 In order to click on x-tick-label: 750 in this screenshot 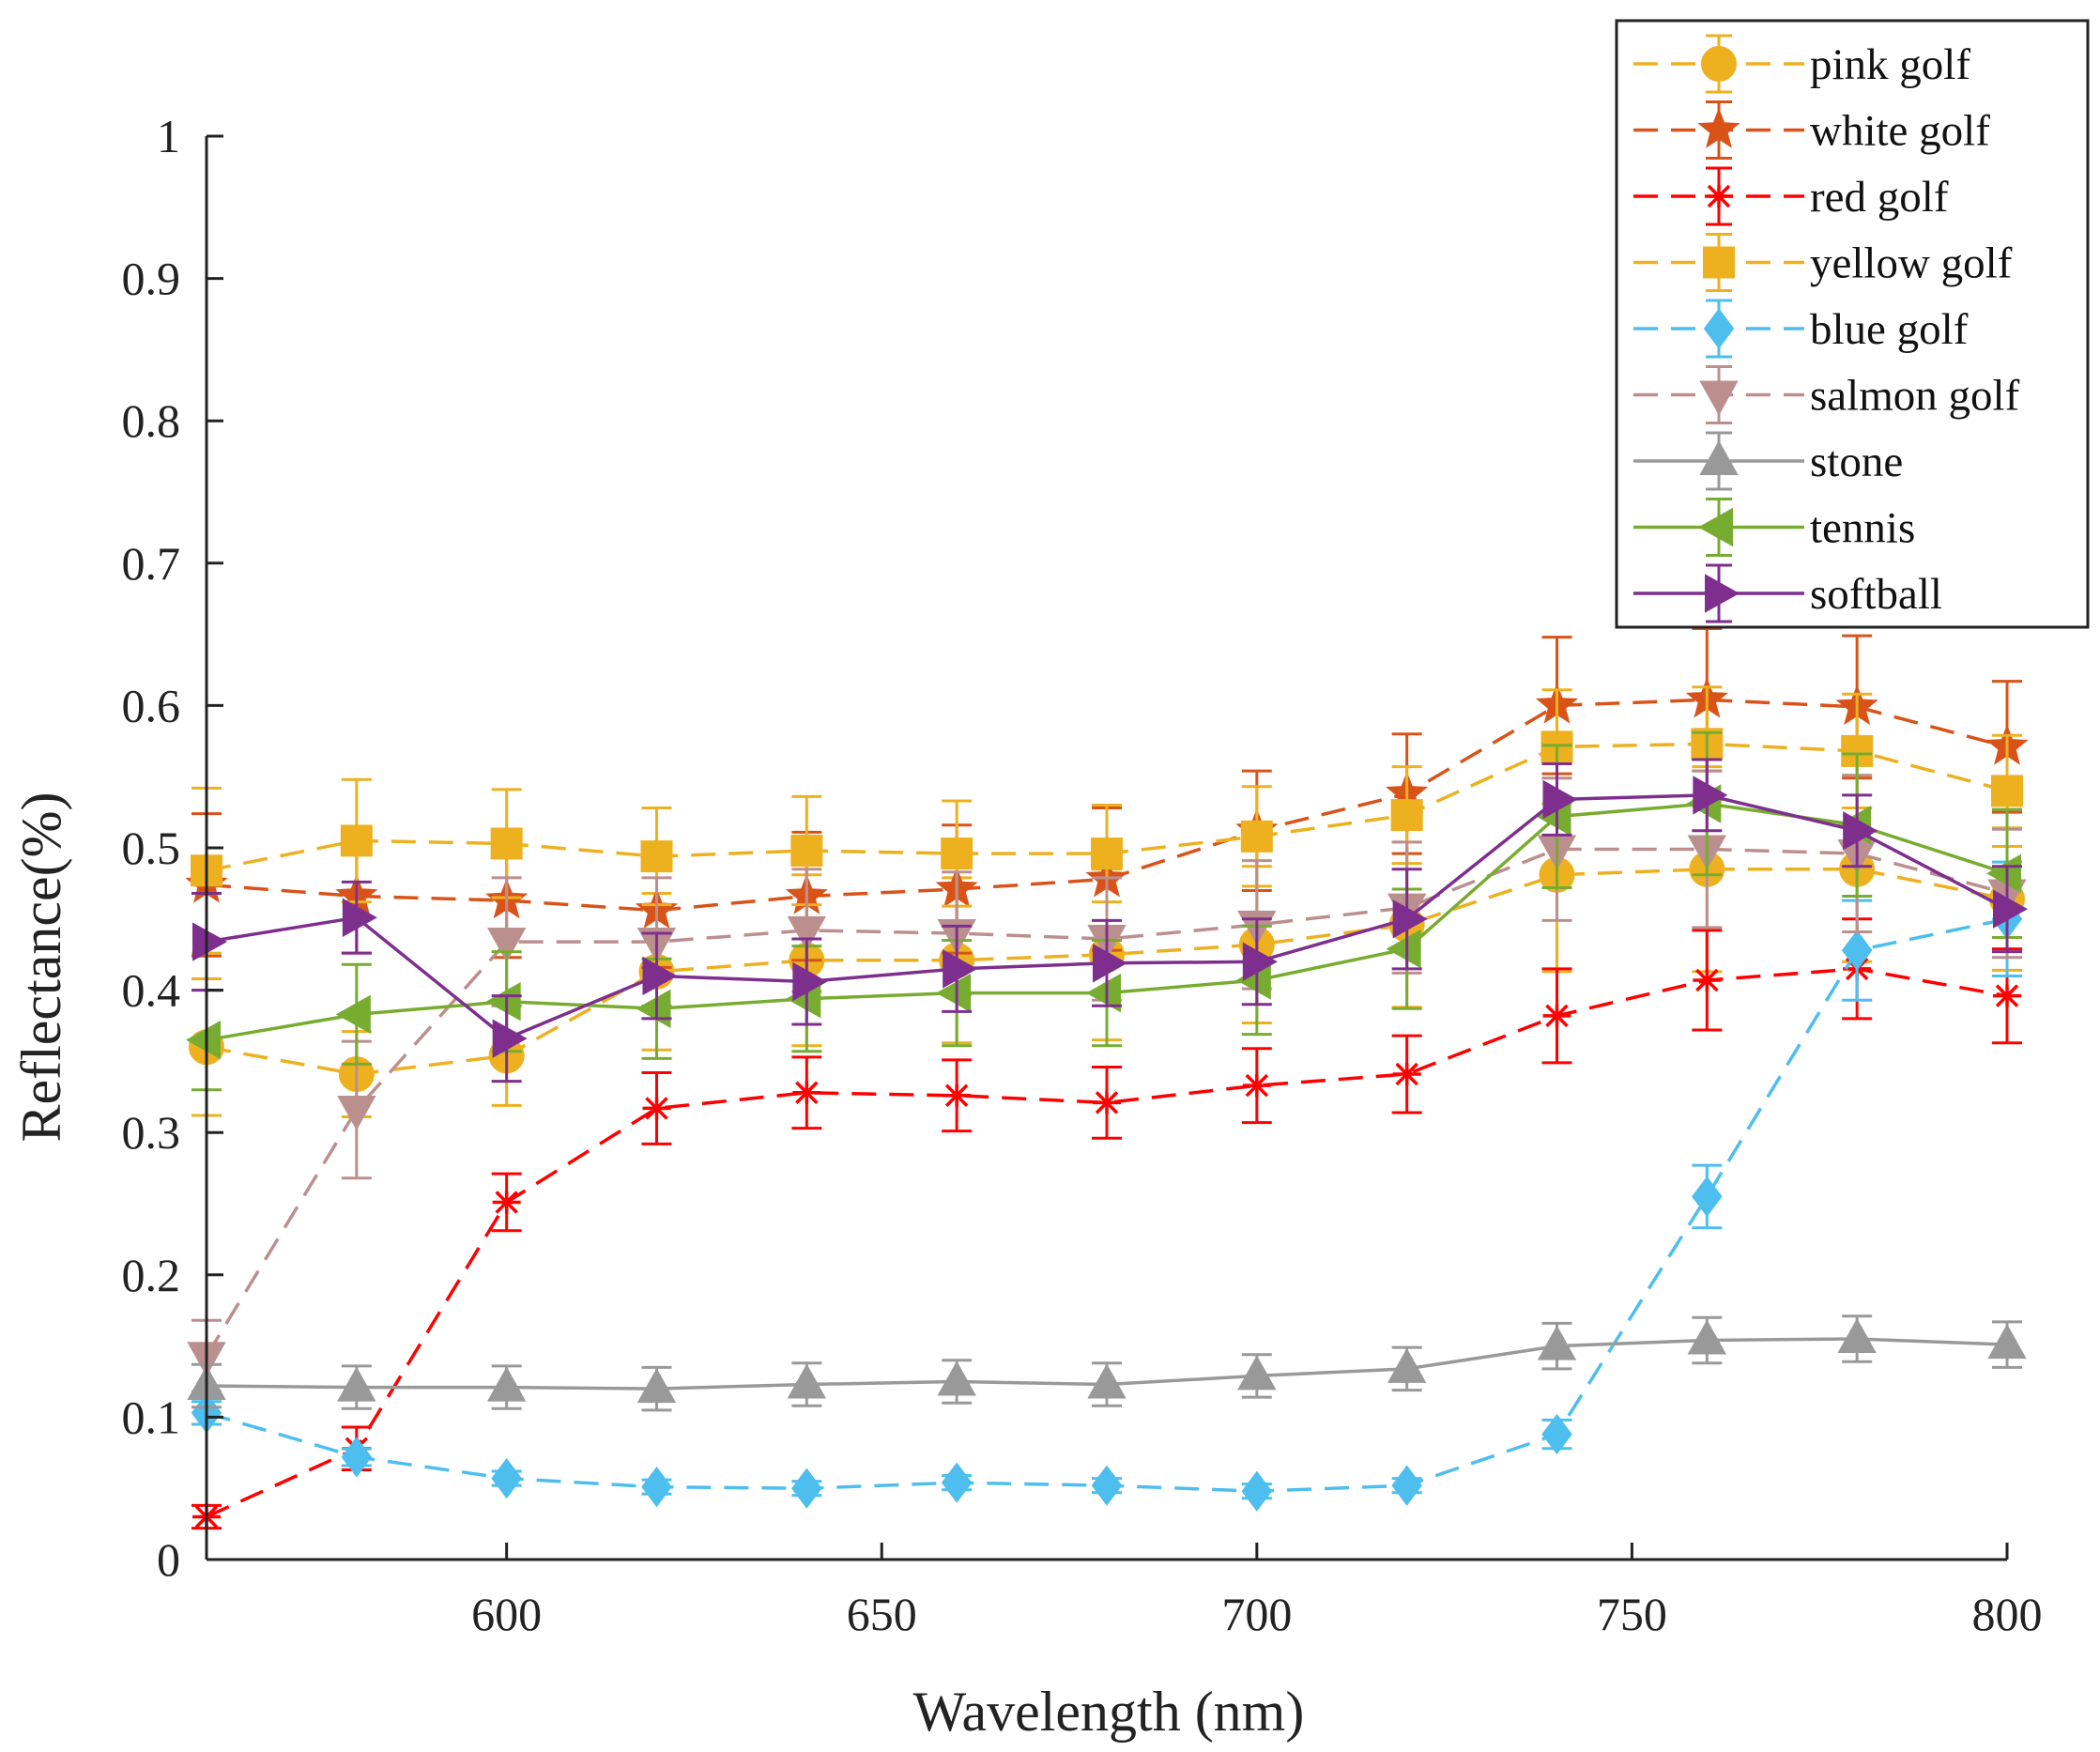, I will do `click(1632, 1614)`.